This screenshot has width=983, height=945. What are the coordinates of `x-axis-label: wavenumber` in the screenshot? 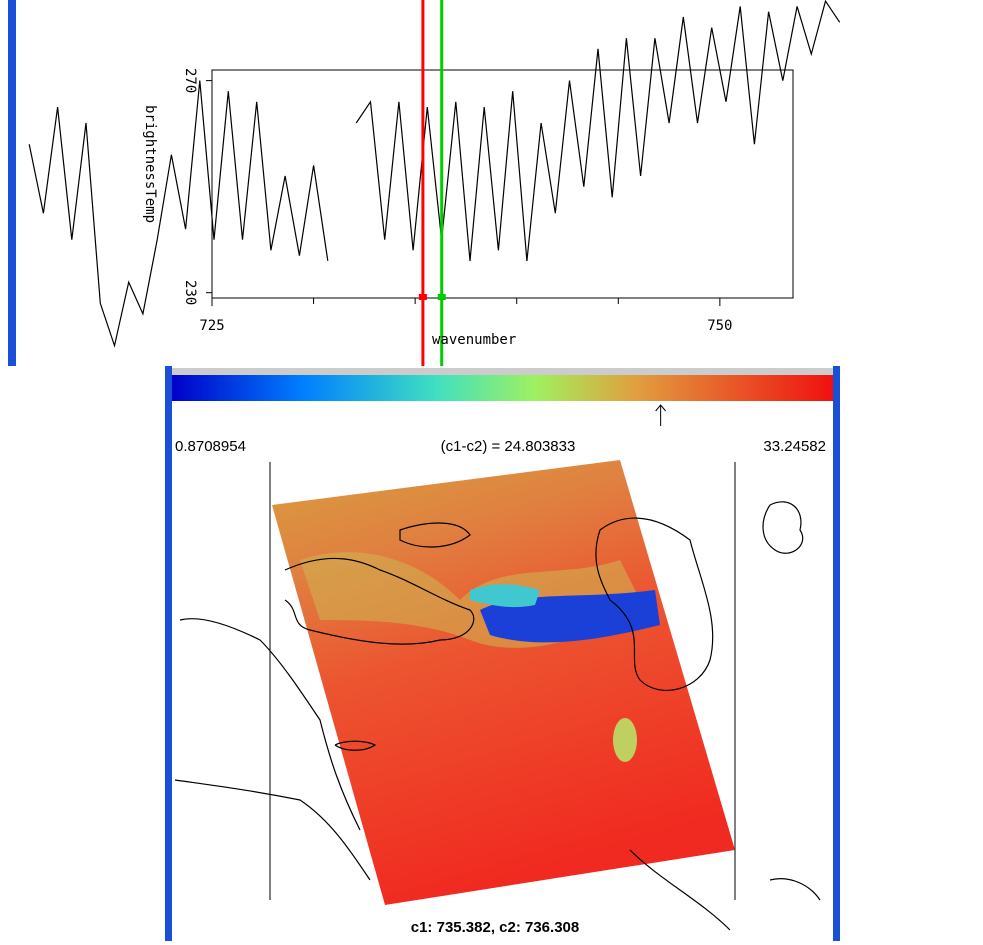 It's located at (474, 340).